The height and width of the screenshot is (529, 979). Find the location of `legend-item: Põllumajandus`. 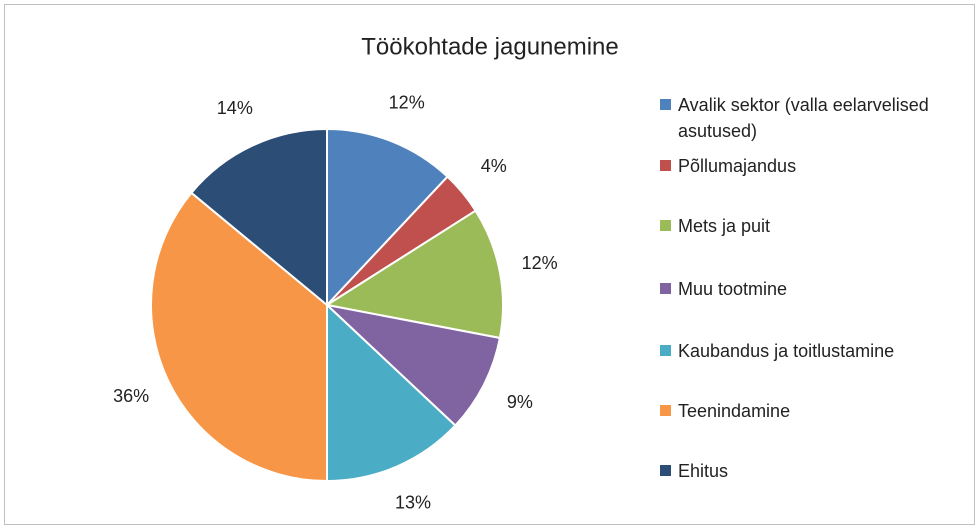

legend-item: Põllumajandus is located at coordinates (819, 166).